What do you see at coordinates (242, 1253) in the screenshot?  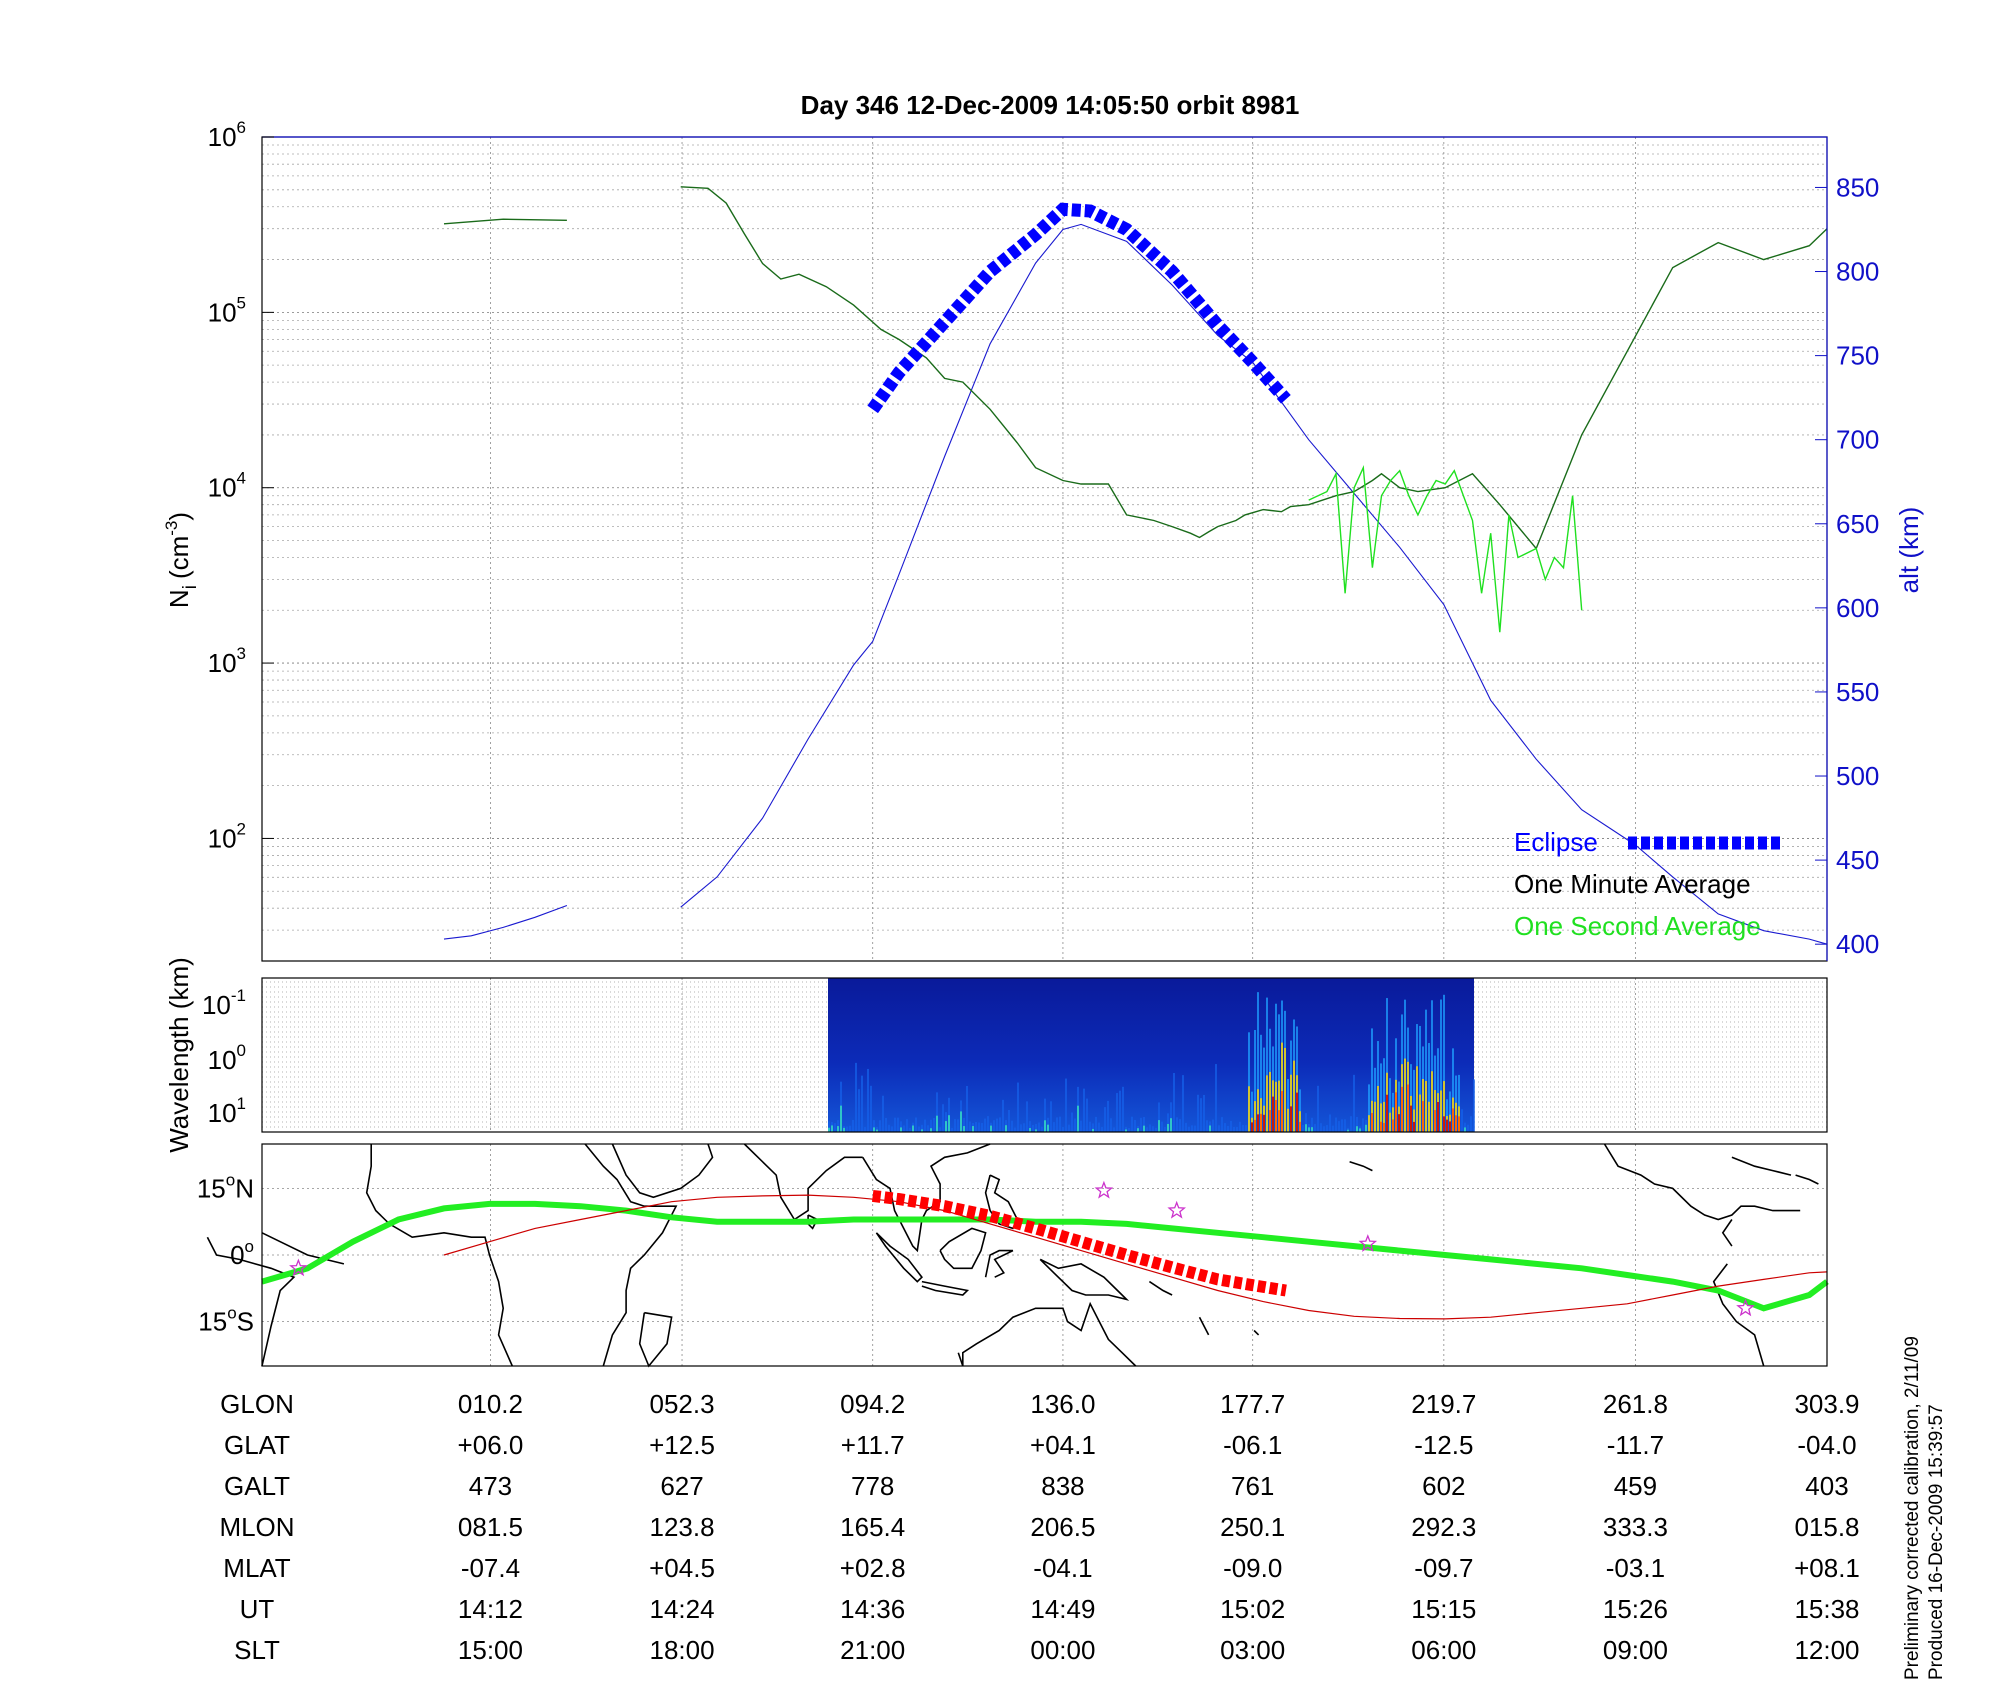 I see `map-tick-label: 0o` at bounding box center [242, 1253].